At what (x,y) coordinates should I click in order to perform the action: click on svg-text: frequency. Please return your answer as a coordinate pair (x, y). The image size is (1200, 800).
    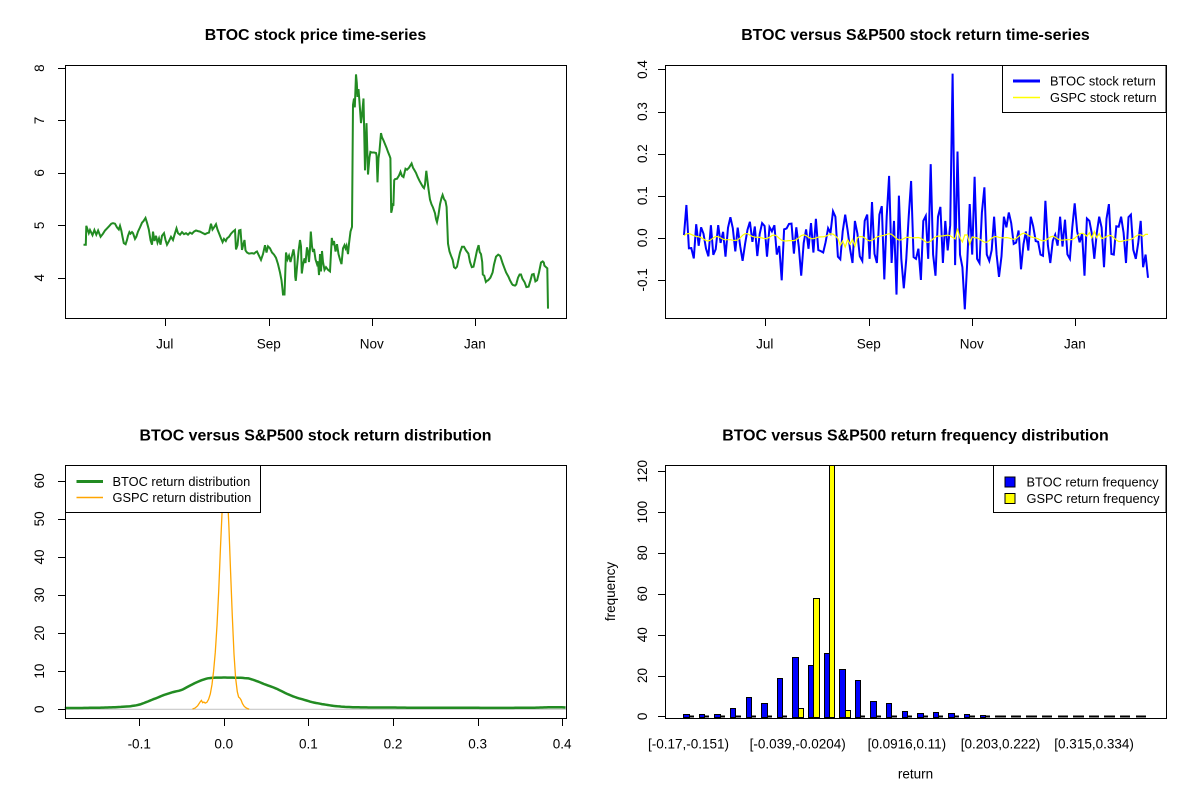
    Looking at the image, I should click on (610, 592).